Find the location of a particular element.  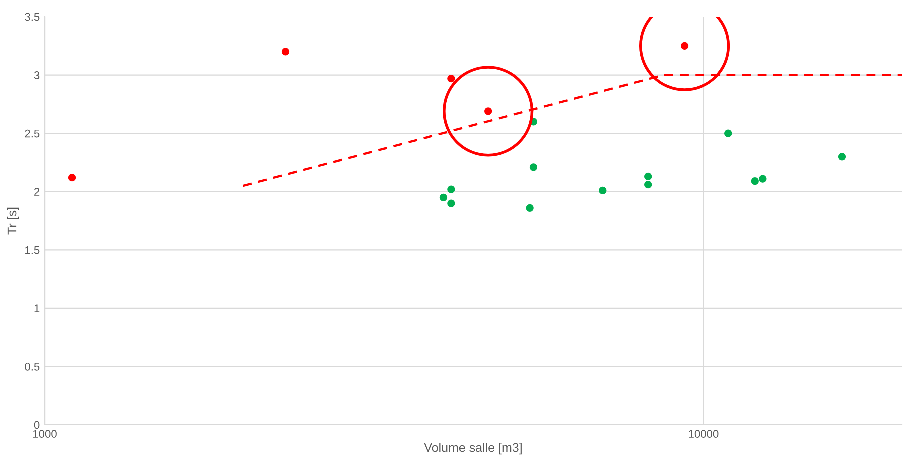

y-tick-label: 3 is located at coordinates (37, 76).